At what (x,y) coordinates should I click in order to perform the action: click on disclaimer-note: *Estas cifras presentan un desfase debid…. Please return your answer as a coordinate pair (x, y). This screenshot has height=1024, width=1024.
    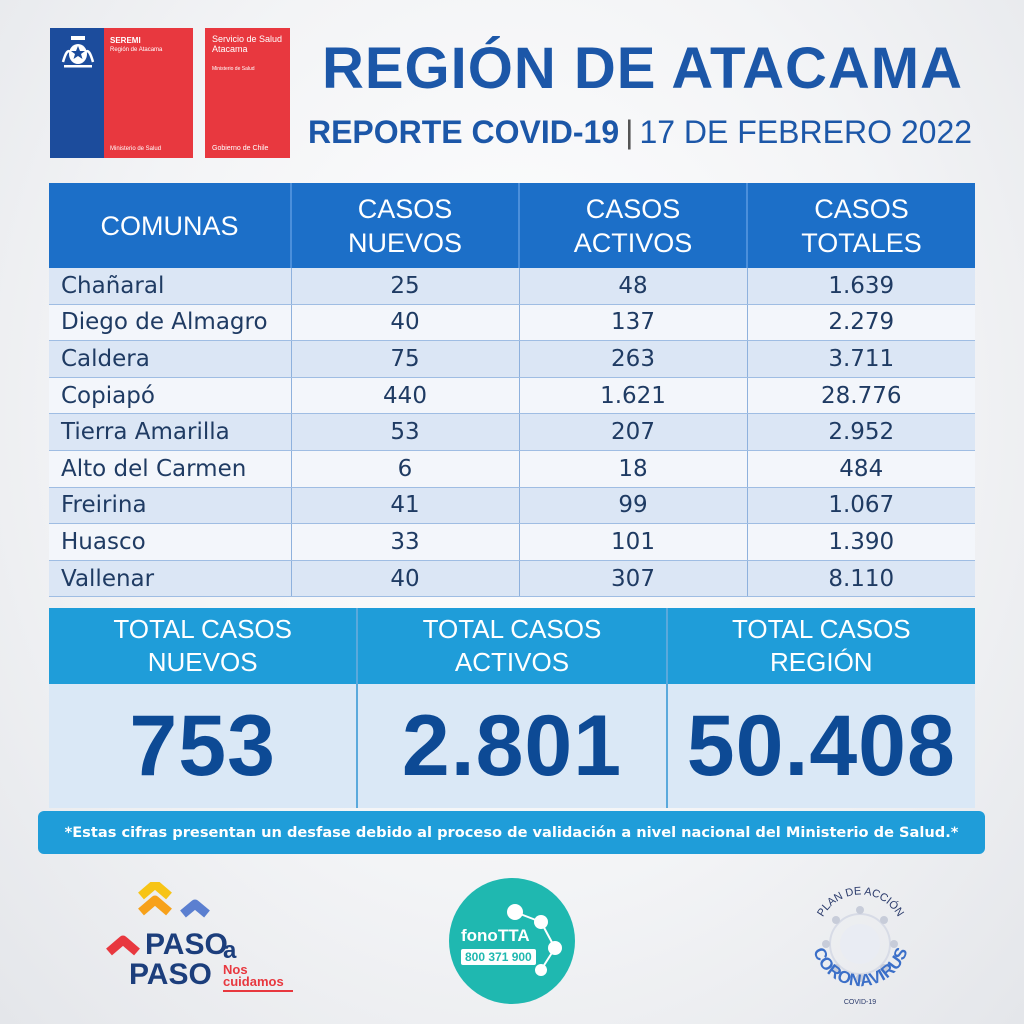
    Looking at the image, I should click on (511, 832).